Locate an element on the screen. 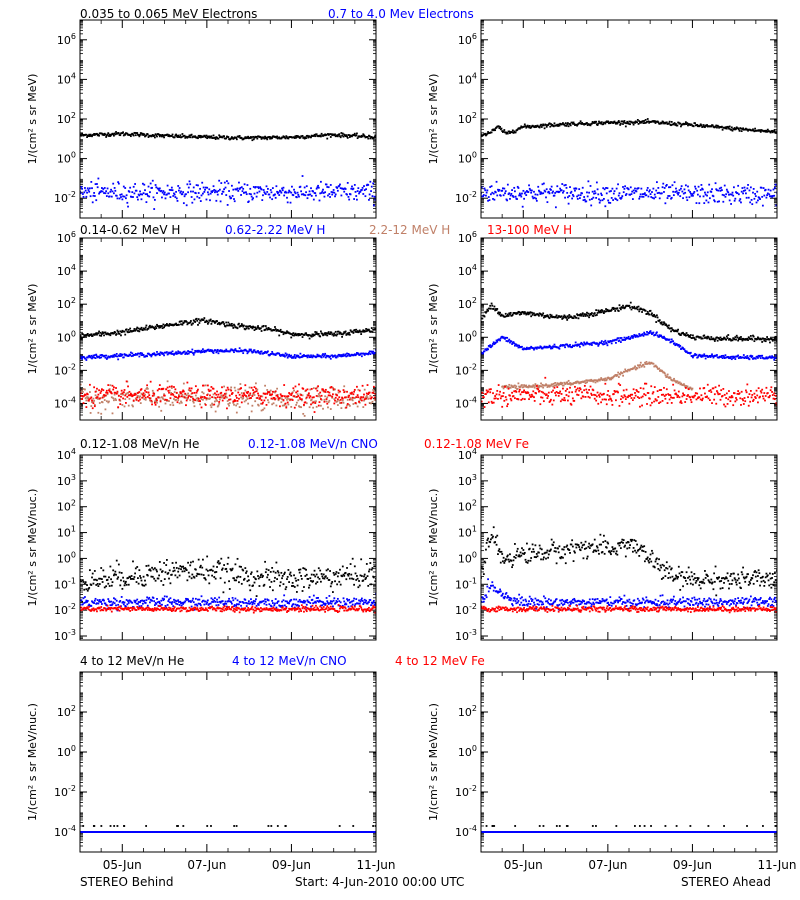 The image size is (800, 900). y-tick-label: 10⁰ is located at coordinates (467, 158).